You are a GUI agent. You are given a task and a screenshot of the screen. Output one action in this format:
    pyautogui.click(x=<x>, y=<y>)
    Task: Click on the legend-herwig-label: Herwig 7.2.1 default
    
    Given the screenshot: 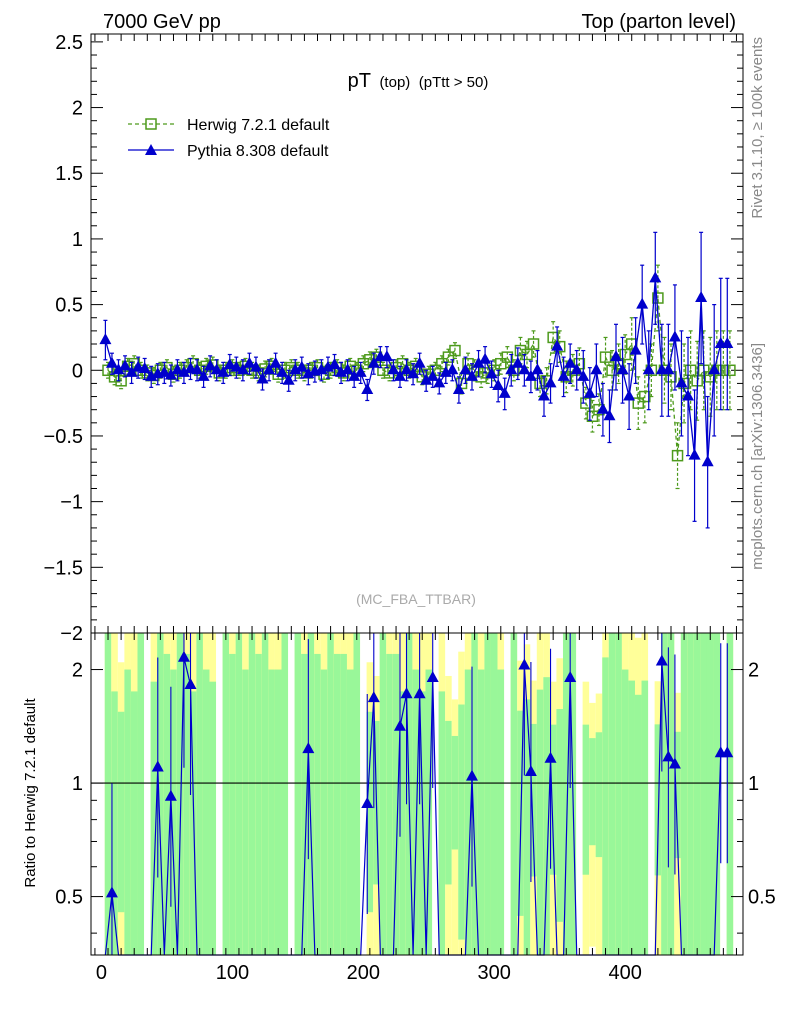 What is the action you would take?
    pyautogui.click(x=258, y=125)
    